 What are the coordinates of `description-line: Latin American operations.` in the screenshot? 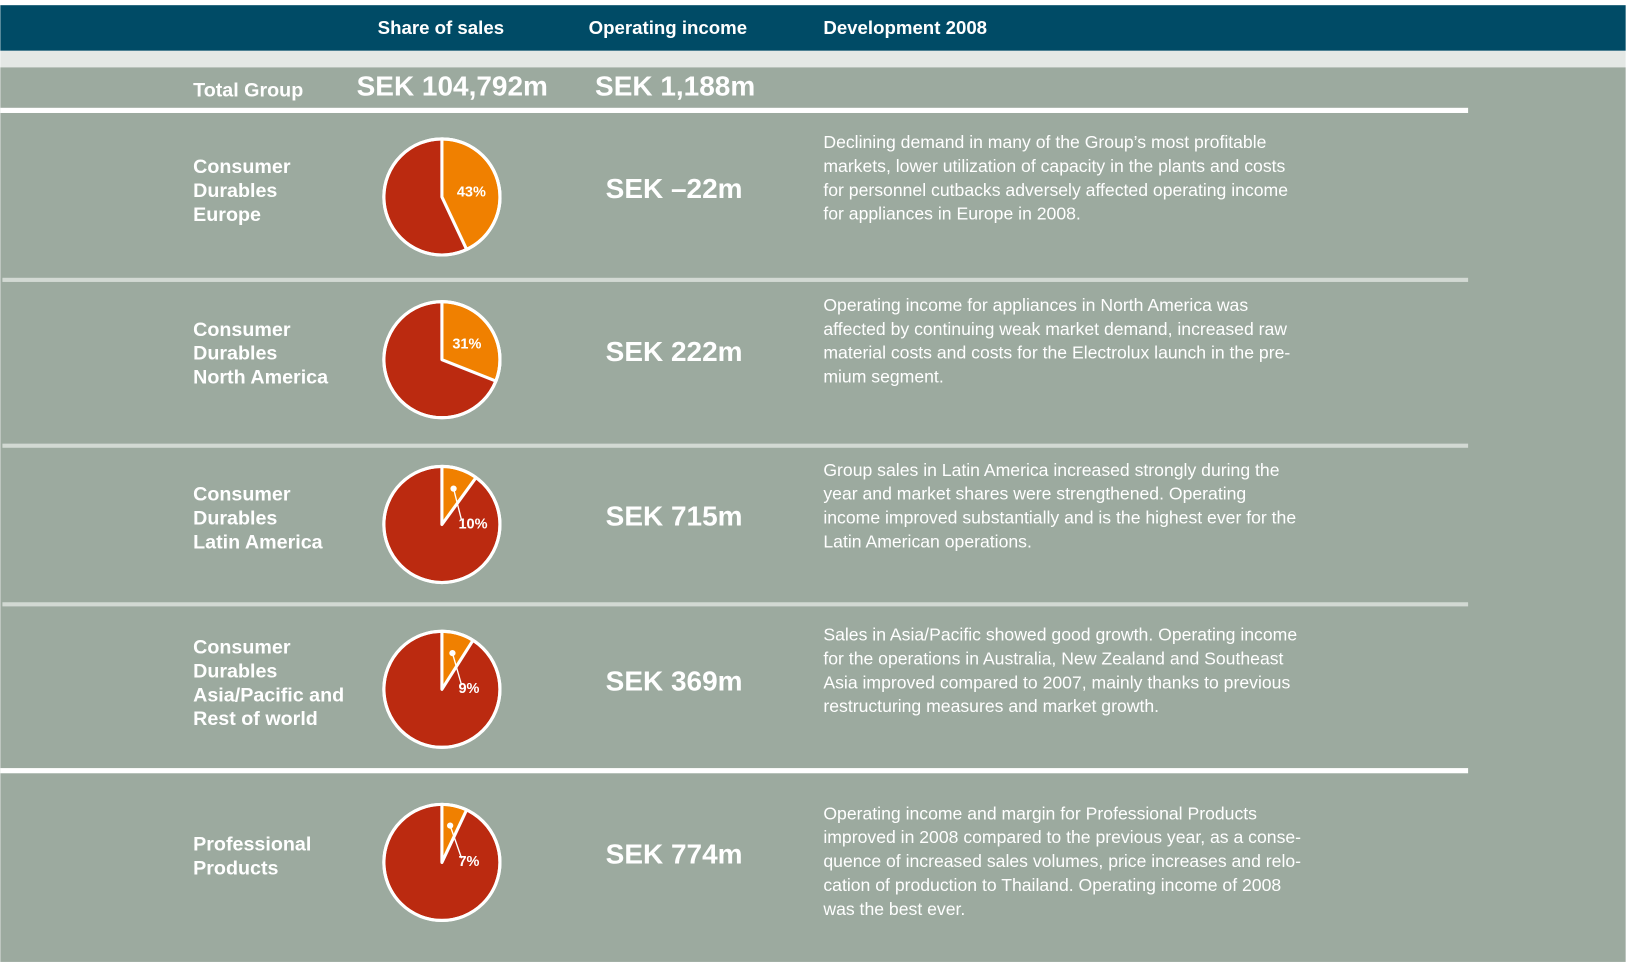 It's located at (927, 541).